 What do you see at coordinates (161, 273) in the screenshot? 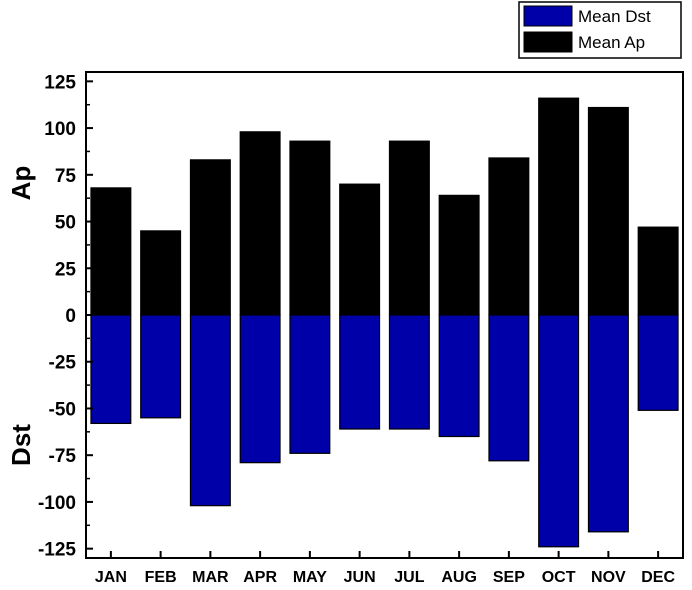
I see `bar-mean-ap-feb` at bounding box center [161, 273].